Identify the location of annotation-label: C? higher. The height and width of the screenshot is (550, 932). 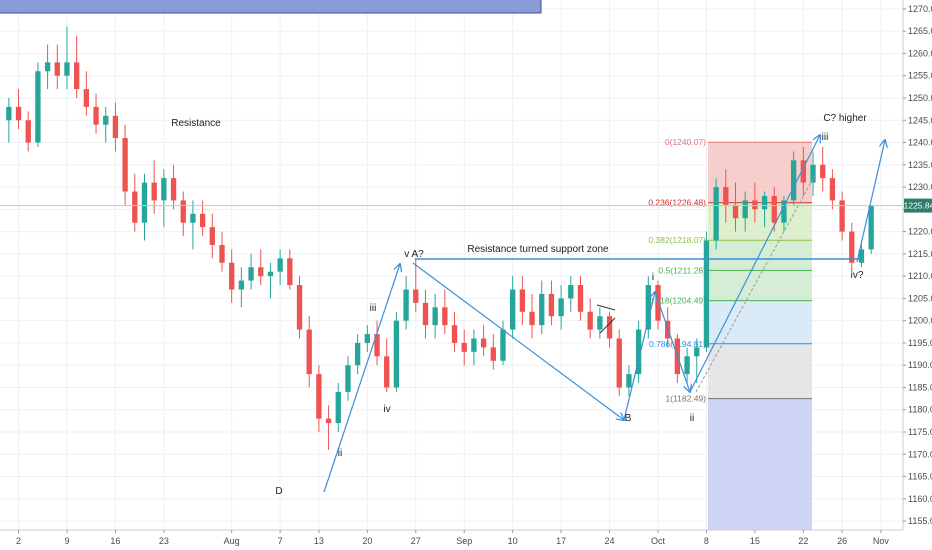
(845, 118).